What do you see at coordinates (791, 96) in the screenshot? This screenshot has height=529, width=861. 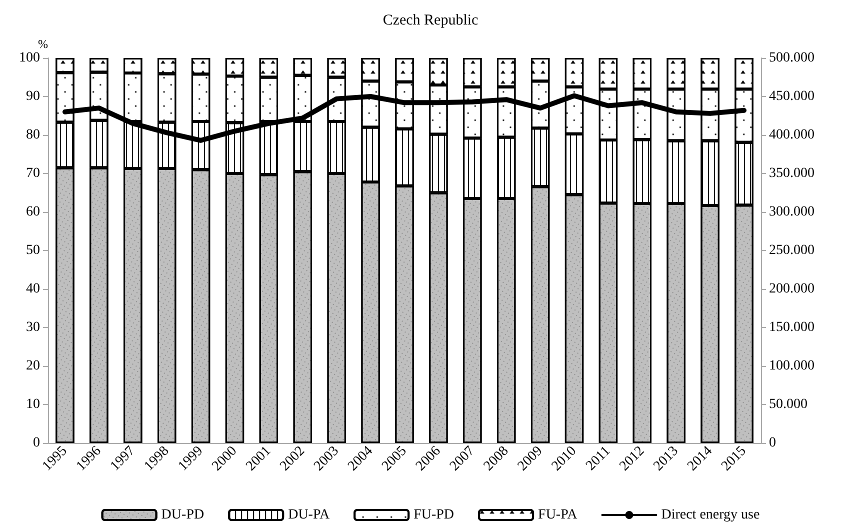 I see `y2-tick-label: 450.000` at bounding box center [791, 96].